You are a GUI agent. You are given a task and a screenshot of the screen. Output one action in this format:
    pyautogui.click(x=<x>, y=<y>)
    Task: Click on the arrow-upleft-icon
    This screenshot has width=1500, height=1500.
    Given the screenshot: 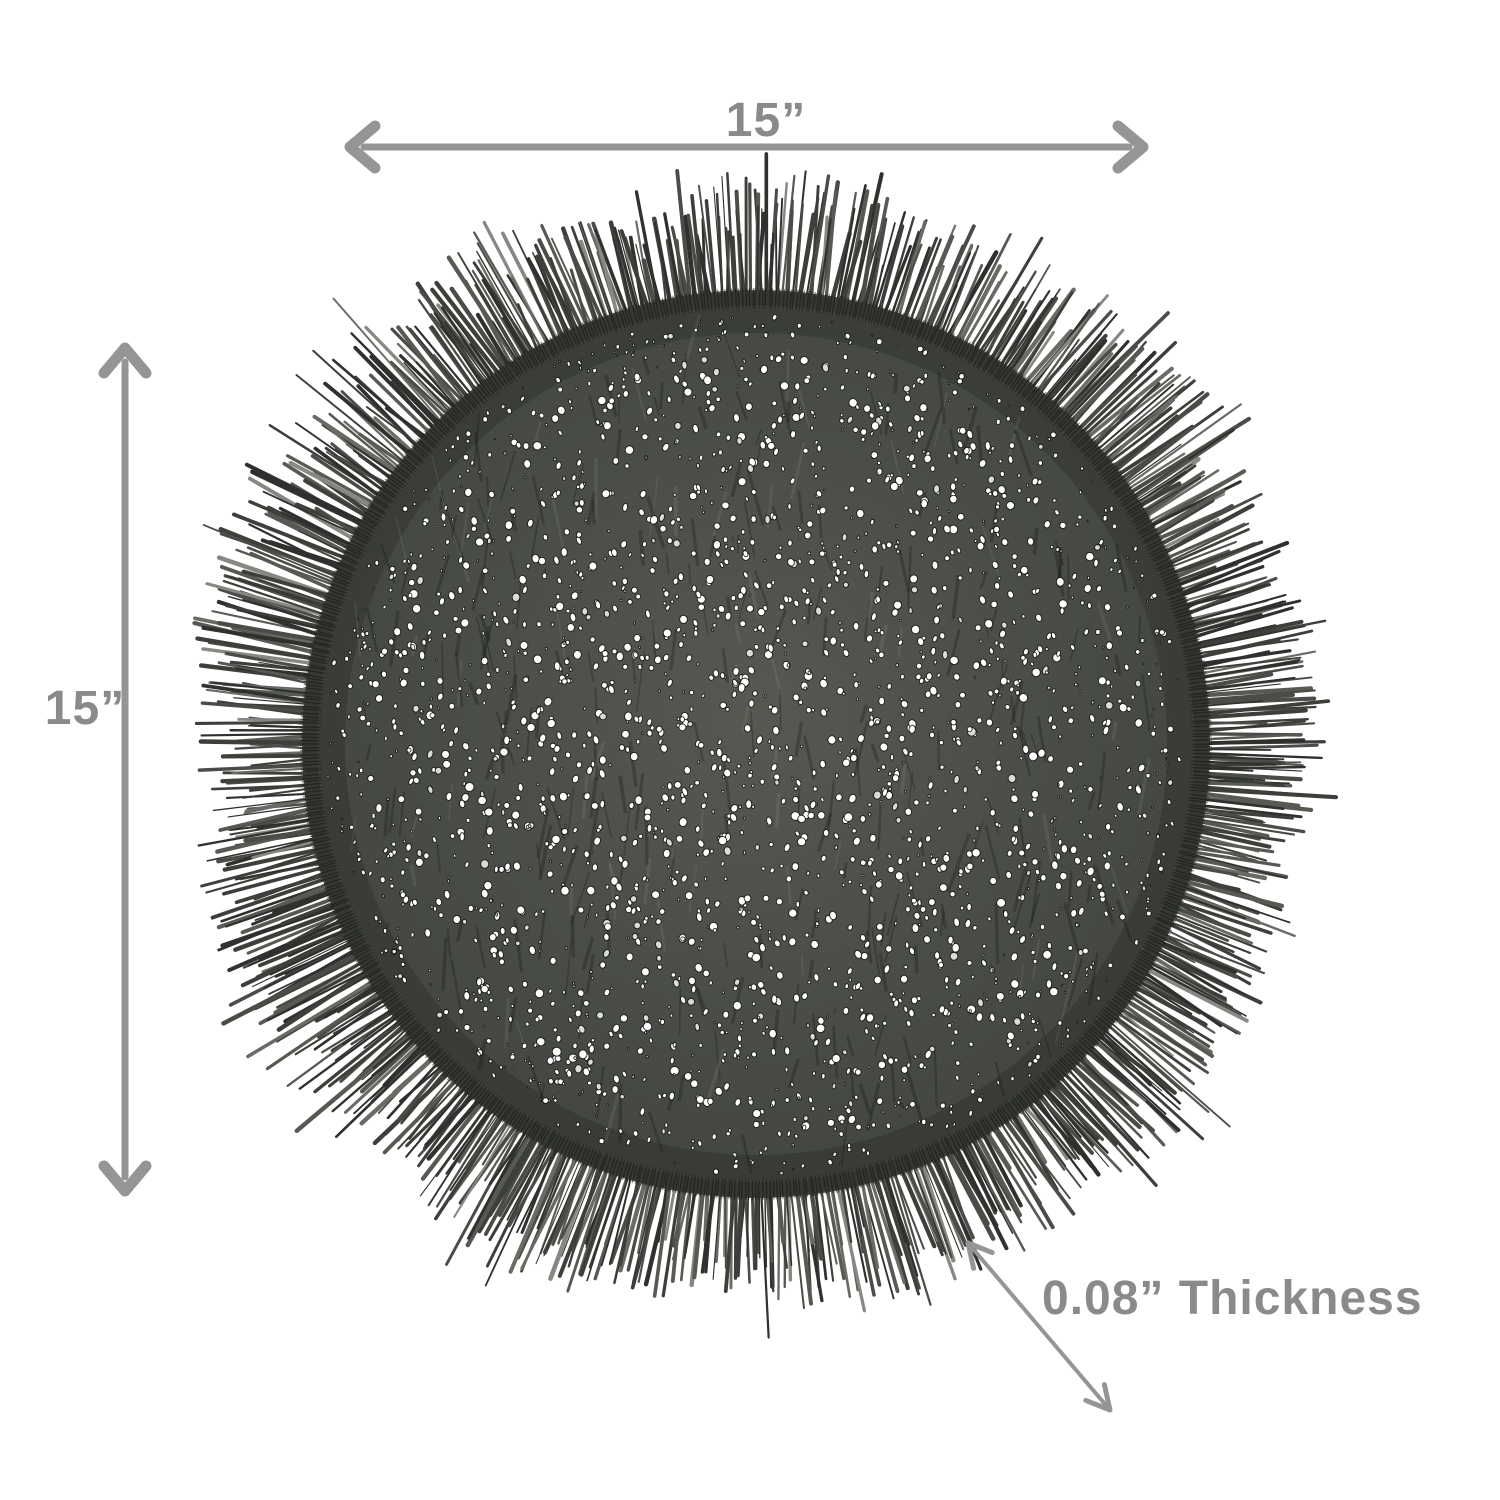 What is the action you would take?
    pyautogui.click(x=980, y=1255)
    